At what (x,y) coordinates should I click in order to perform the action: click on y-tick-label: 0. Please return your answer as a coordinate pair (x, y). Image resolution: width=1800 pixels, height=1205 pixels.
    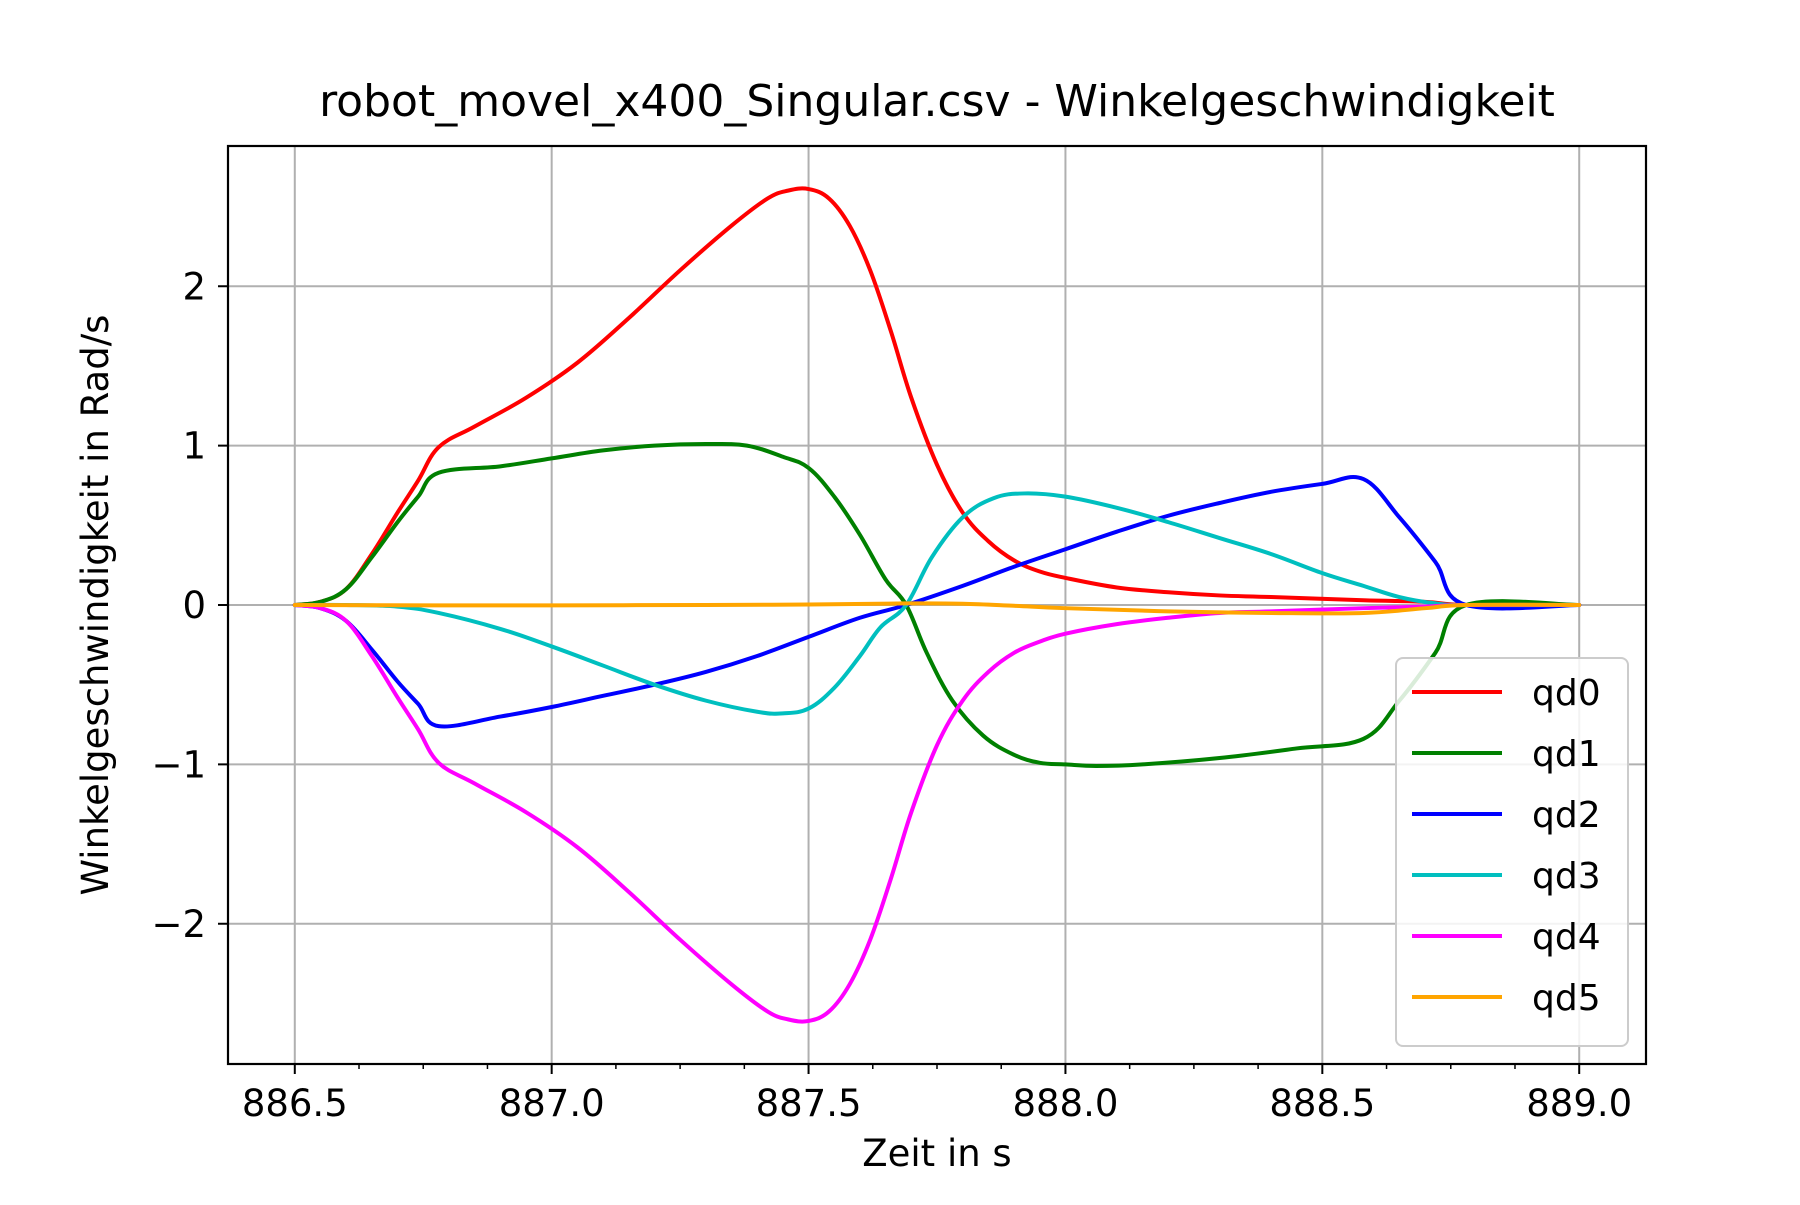
    Looking at the image, I should click on (194, 605).